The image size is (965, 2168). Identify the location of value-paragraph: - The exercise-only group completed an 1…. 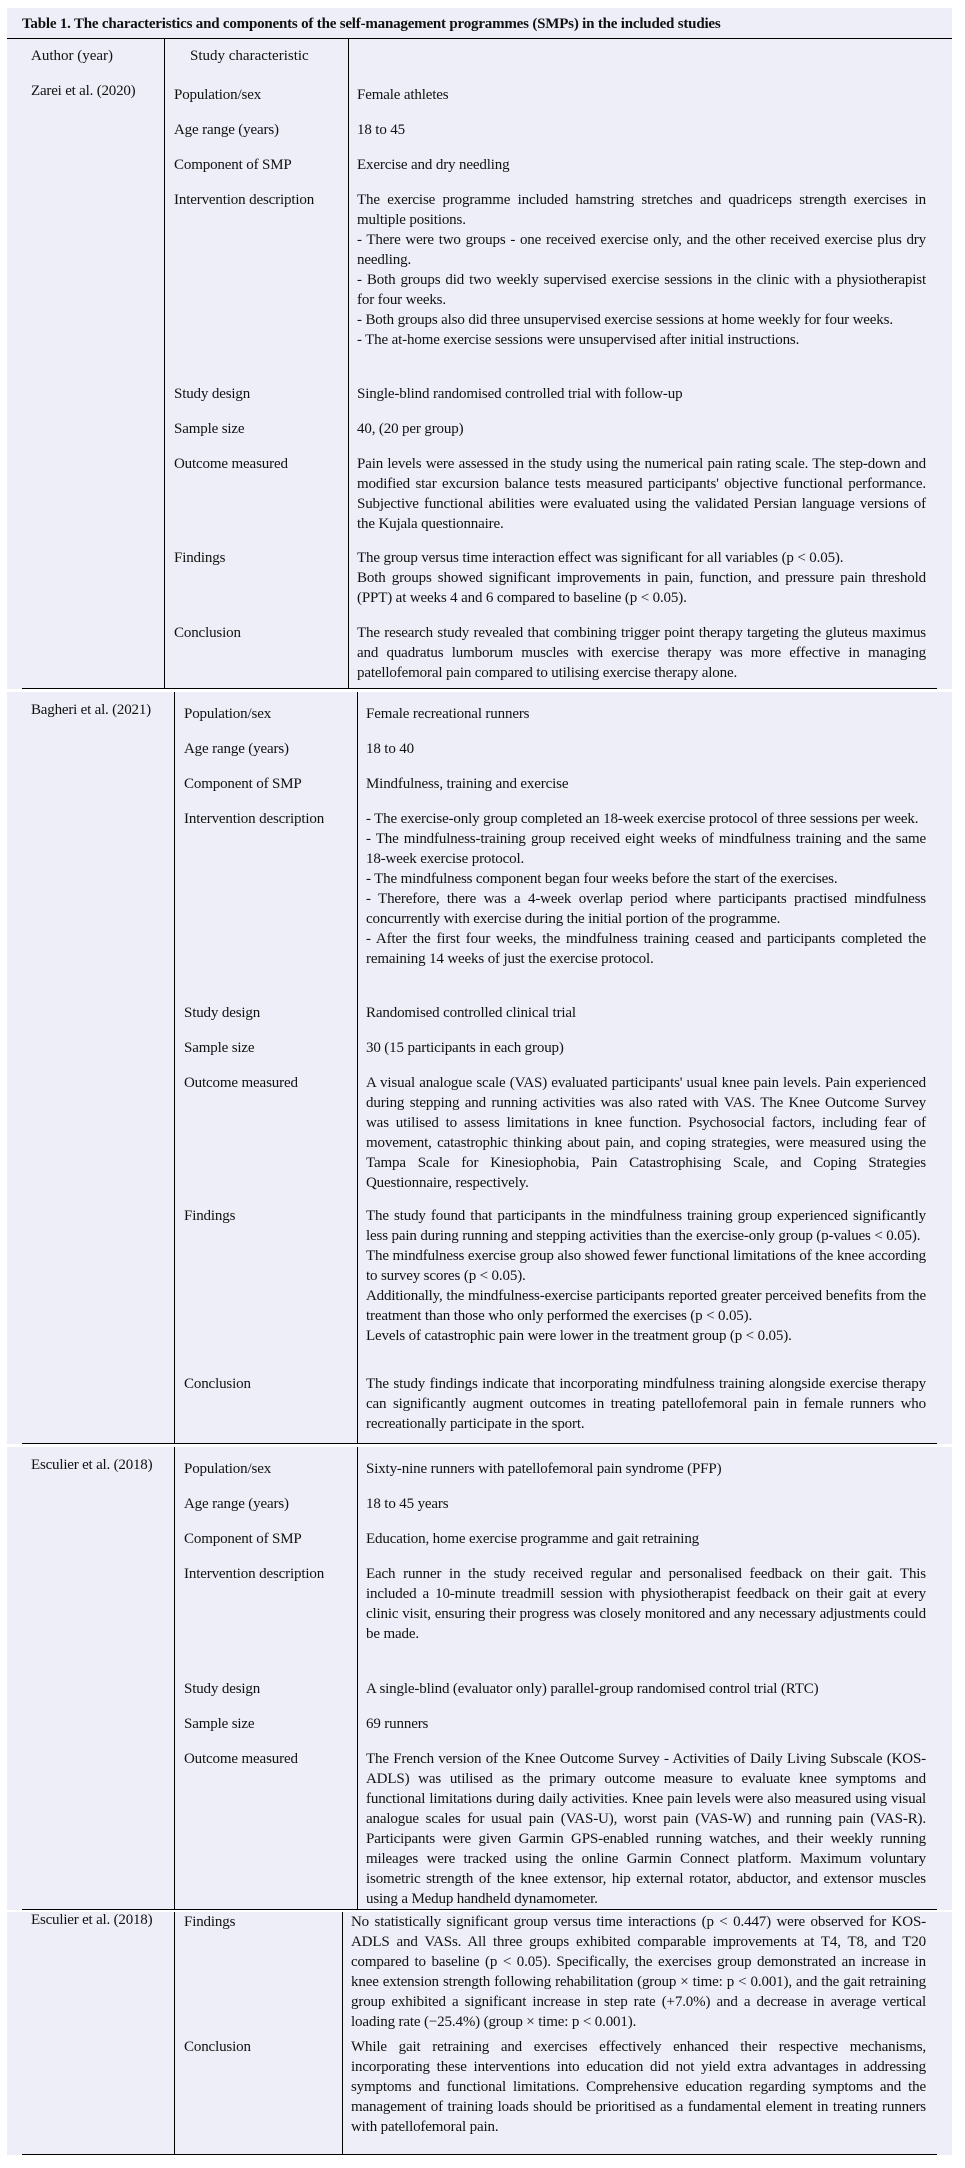
(642, 819).